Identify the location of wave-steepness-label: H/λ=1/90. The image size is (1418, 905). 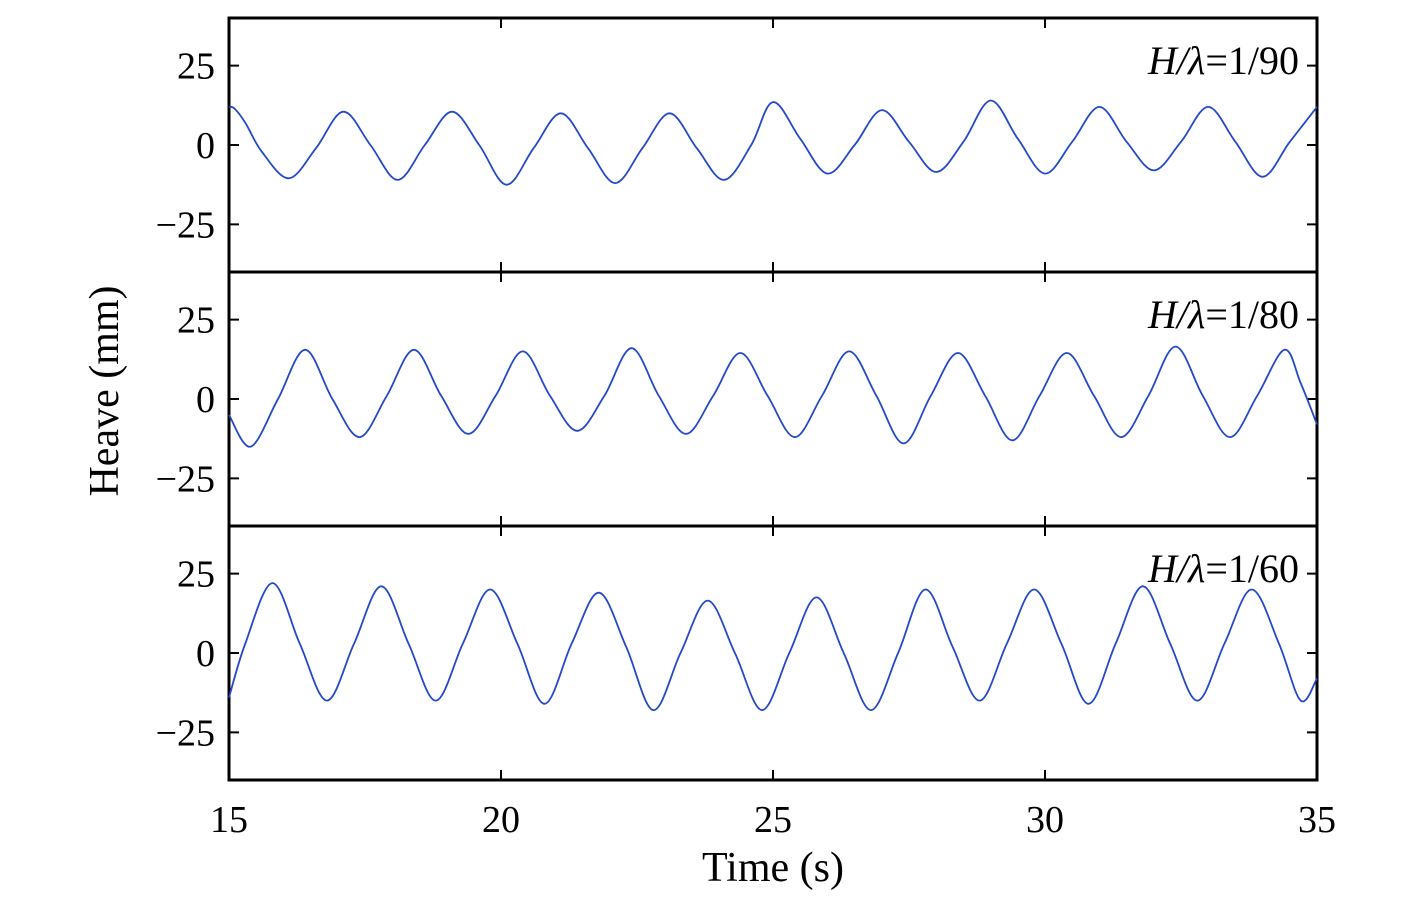
(1223, 60).